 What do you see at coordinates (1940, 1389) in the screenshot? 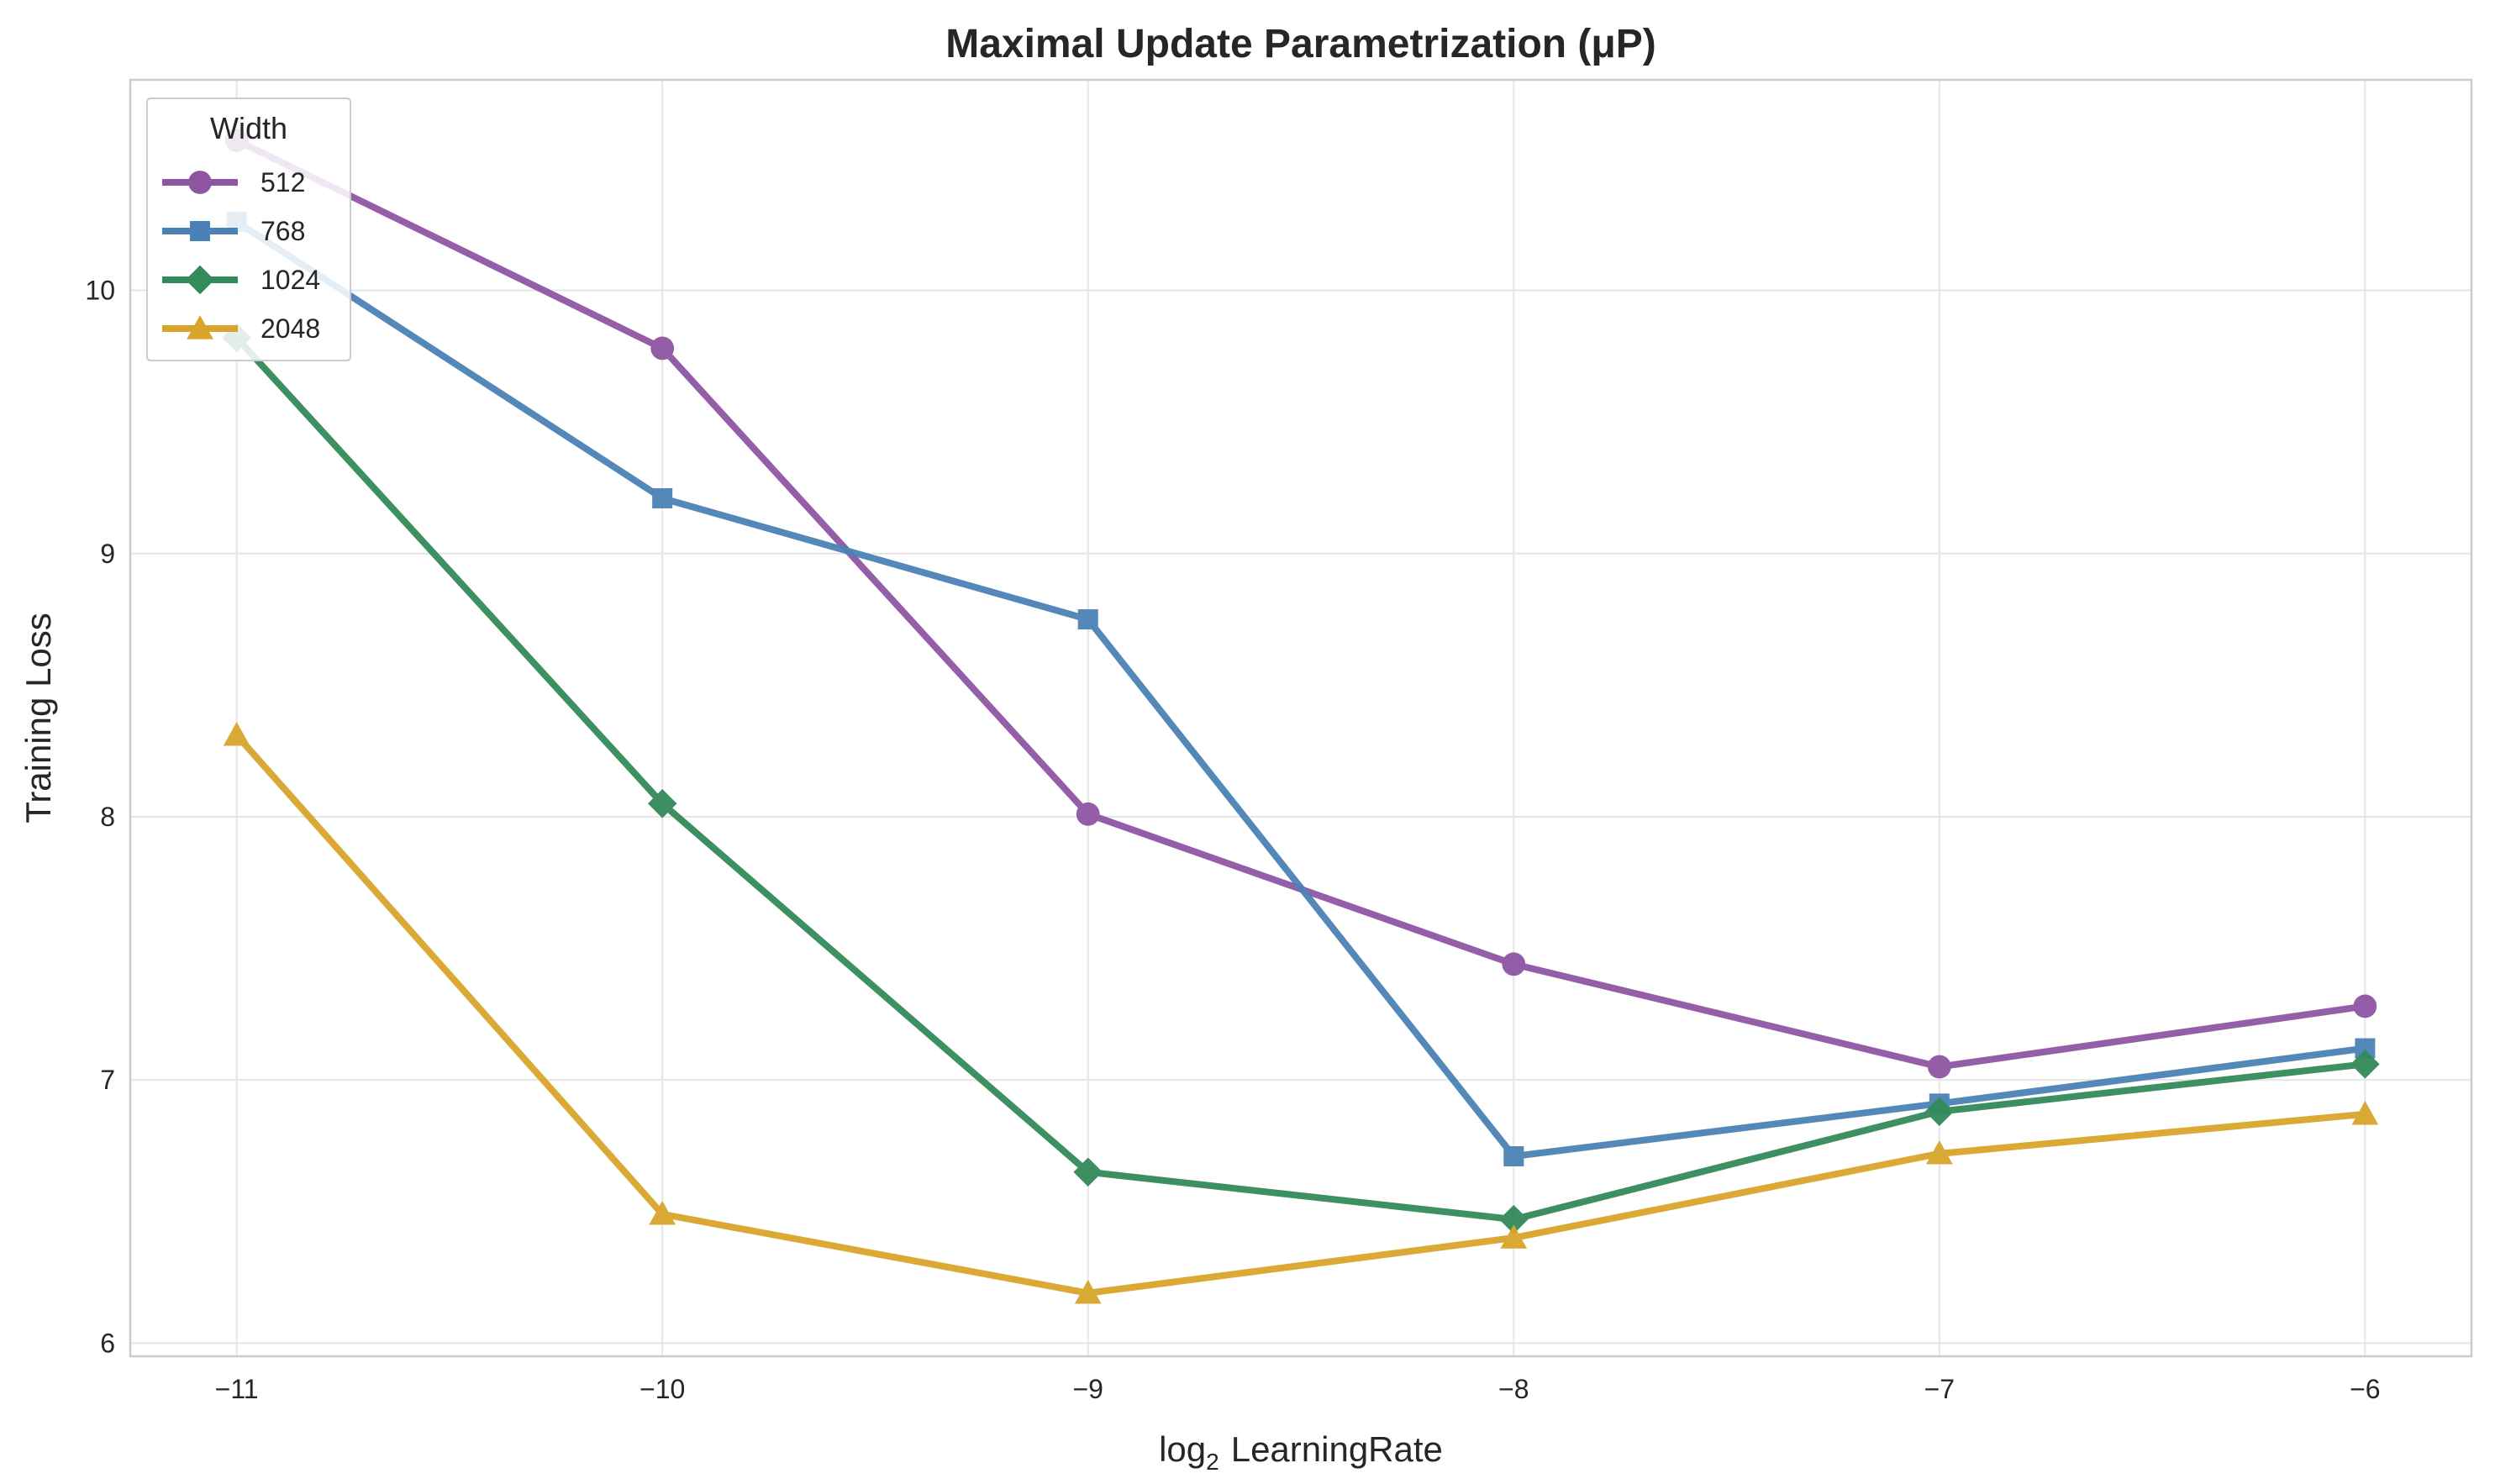
I see `x-tick-label: −7` at bounding box center [1940, 1389].